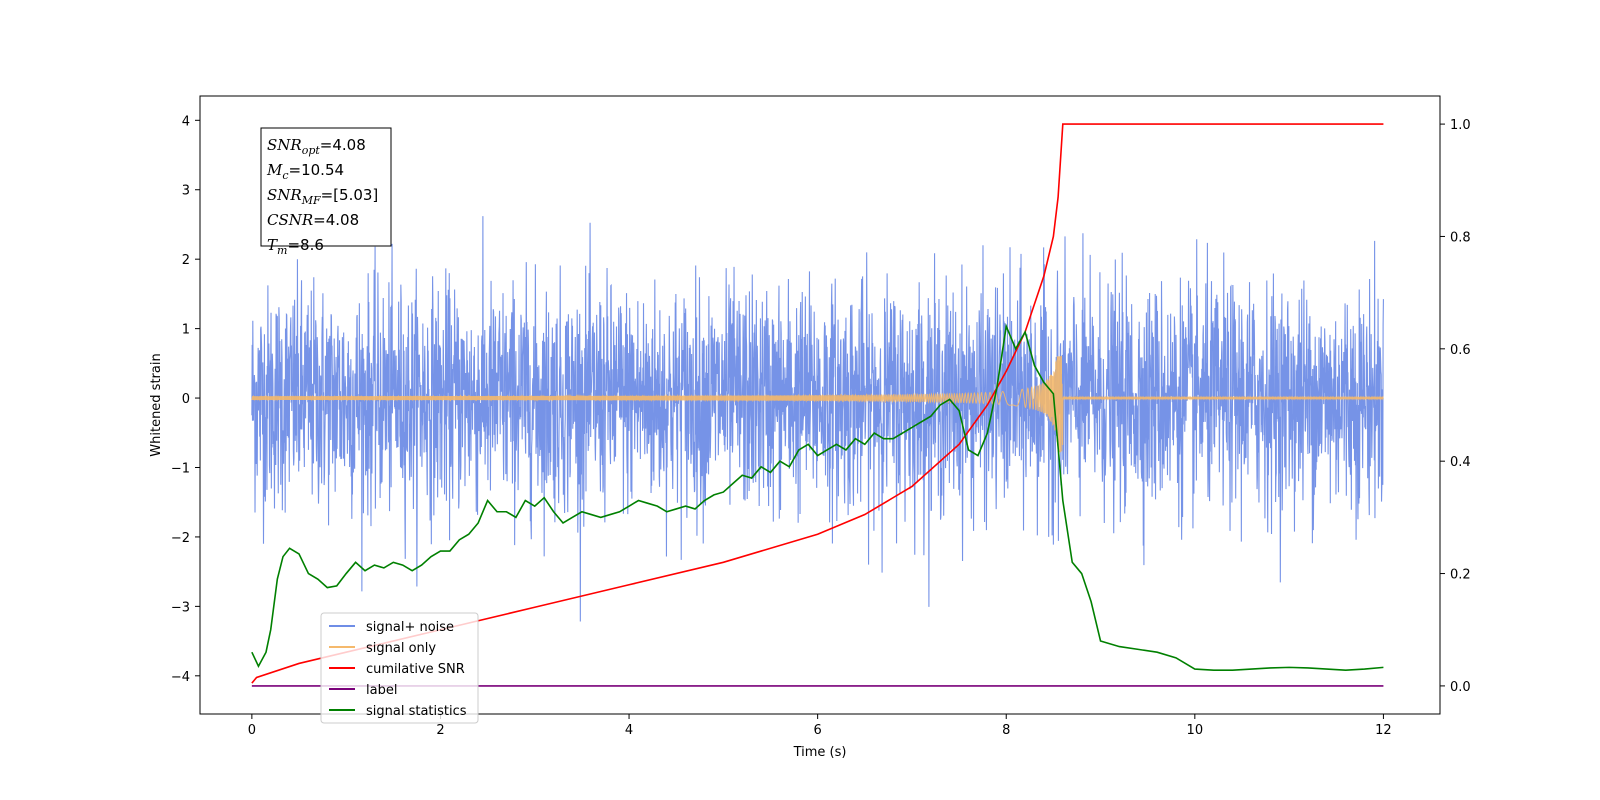 The image size is (1600, 800). What do you see at coordinates (180, 607) in the screenshot?
I see `y-tick-label: −3` at bounding box center [180, 607].